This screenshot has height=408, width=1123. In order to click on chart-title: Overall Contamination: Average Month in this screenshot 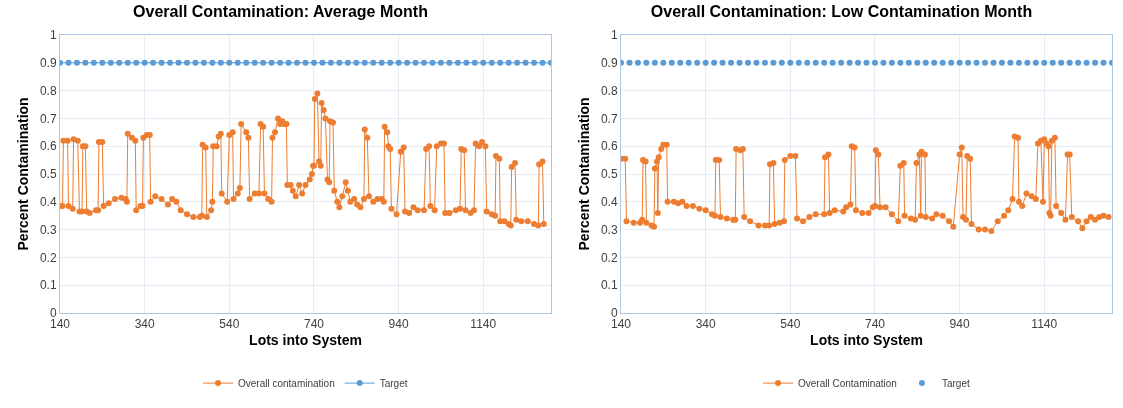, I will do `click(280, 12)`.